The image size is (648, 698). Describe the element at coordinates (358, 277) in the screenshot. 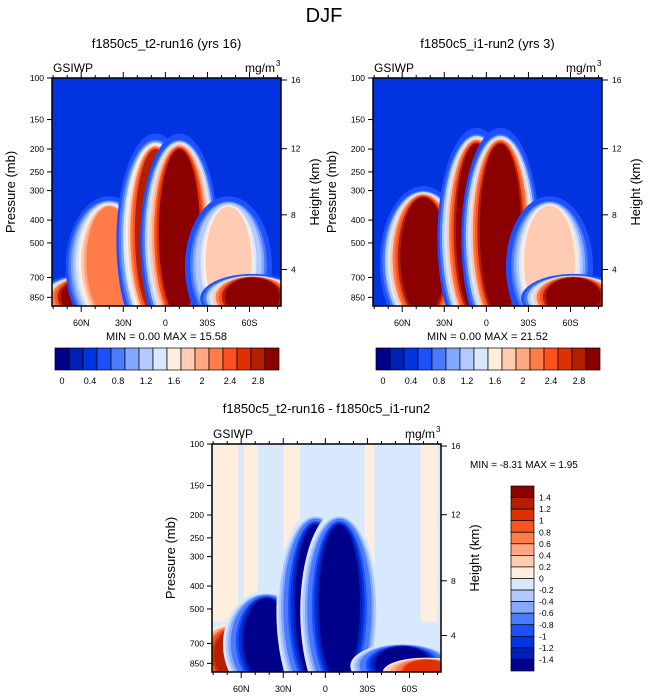

I see `y-tick-label: 700` at that location.